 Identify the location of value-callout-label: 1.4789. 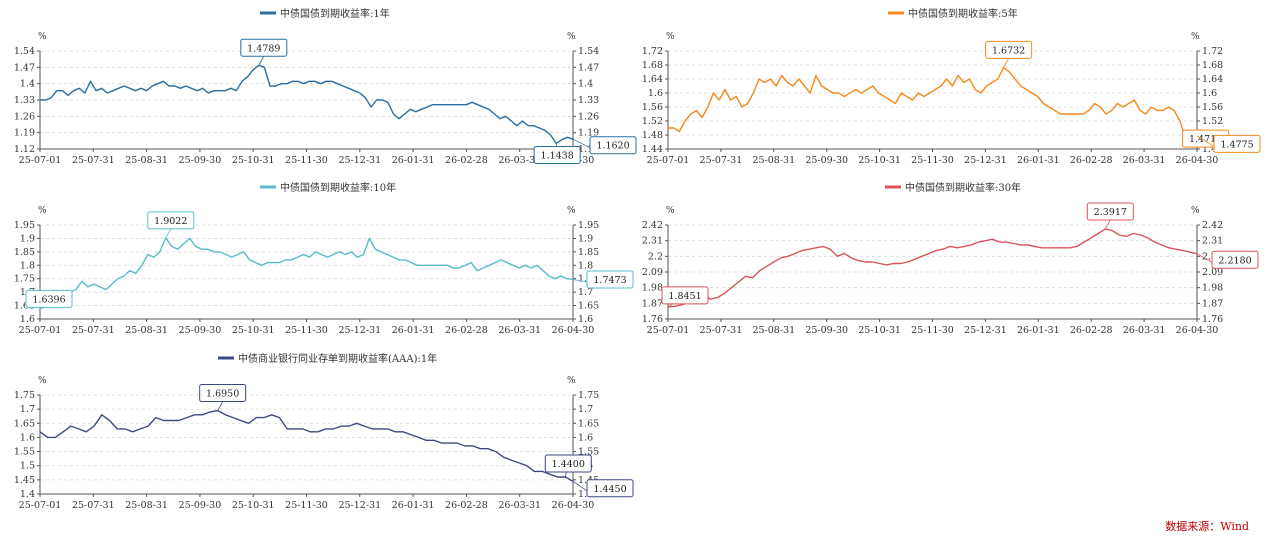
(263, 48).